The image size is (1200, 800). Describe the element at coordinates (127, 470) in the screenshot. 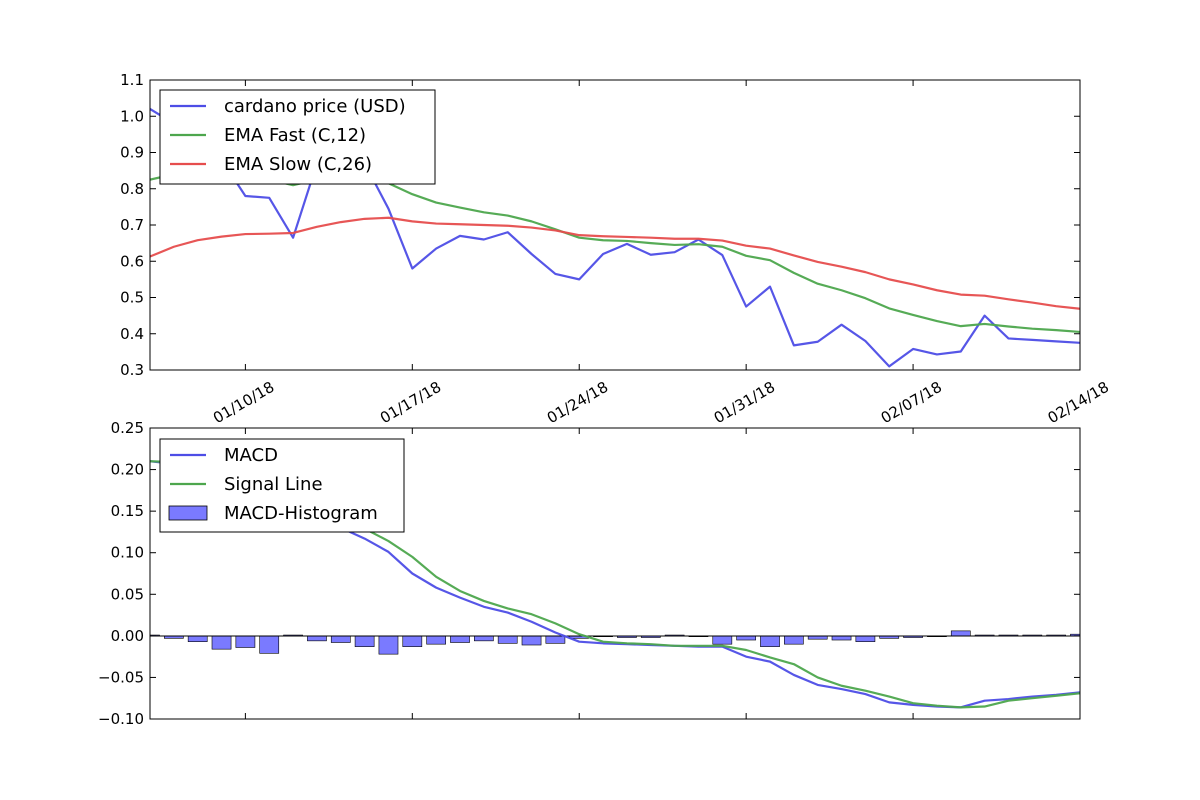

I see `y-tick-label: 0.20` at that location.